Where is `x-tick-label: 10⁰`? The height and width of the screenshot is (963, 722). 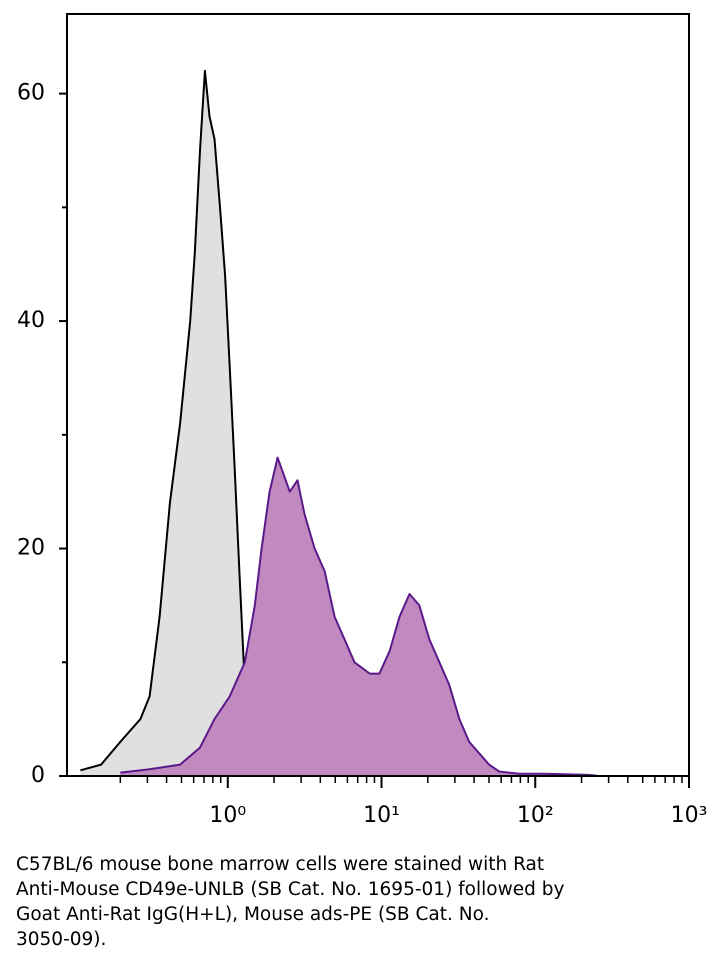
x-tick-label: 10⁰ is located at coordinates (227, 815).